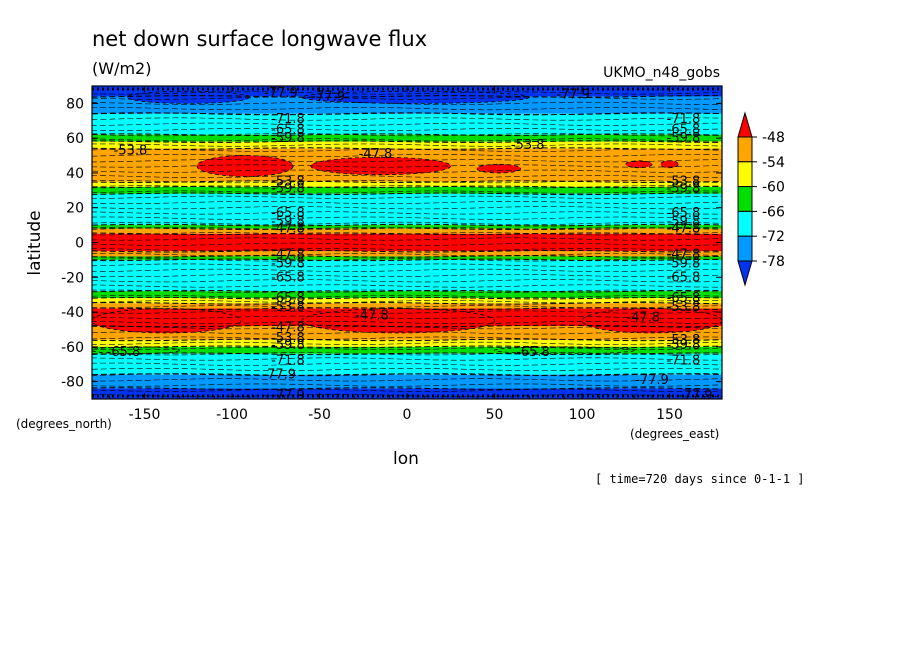 The image size is (904, 658). I want to click on contour-label-4: -71.8, so click(684, 119).